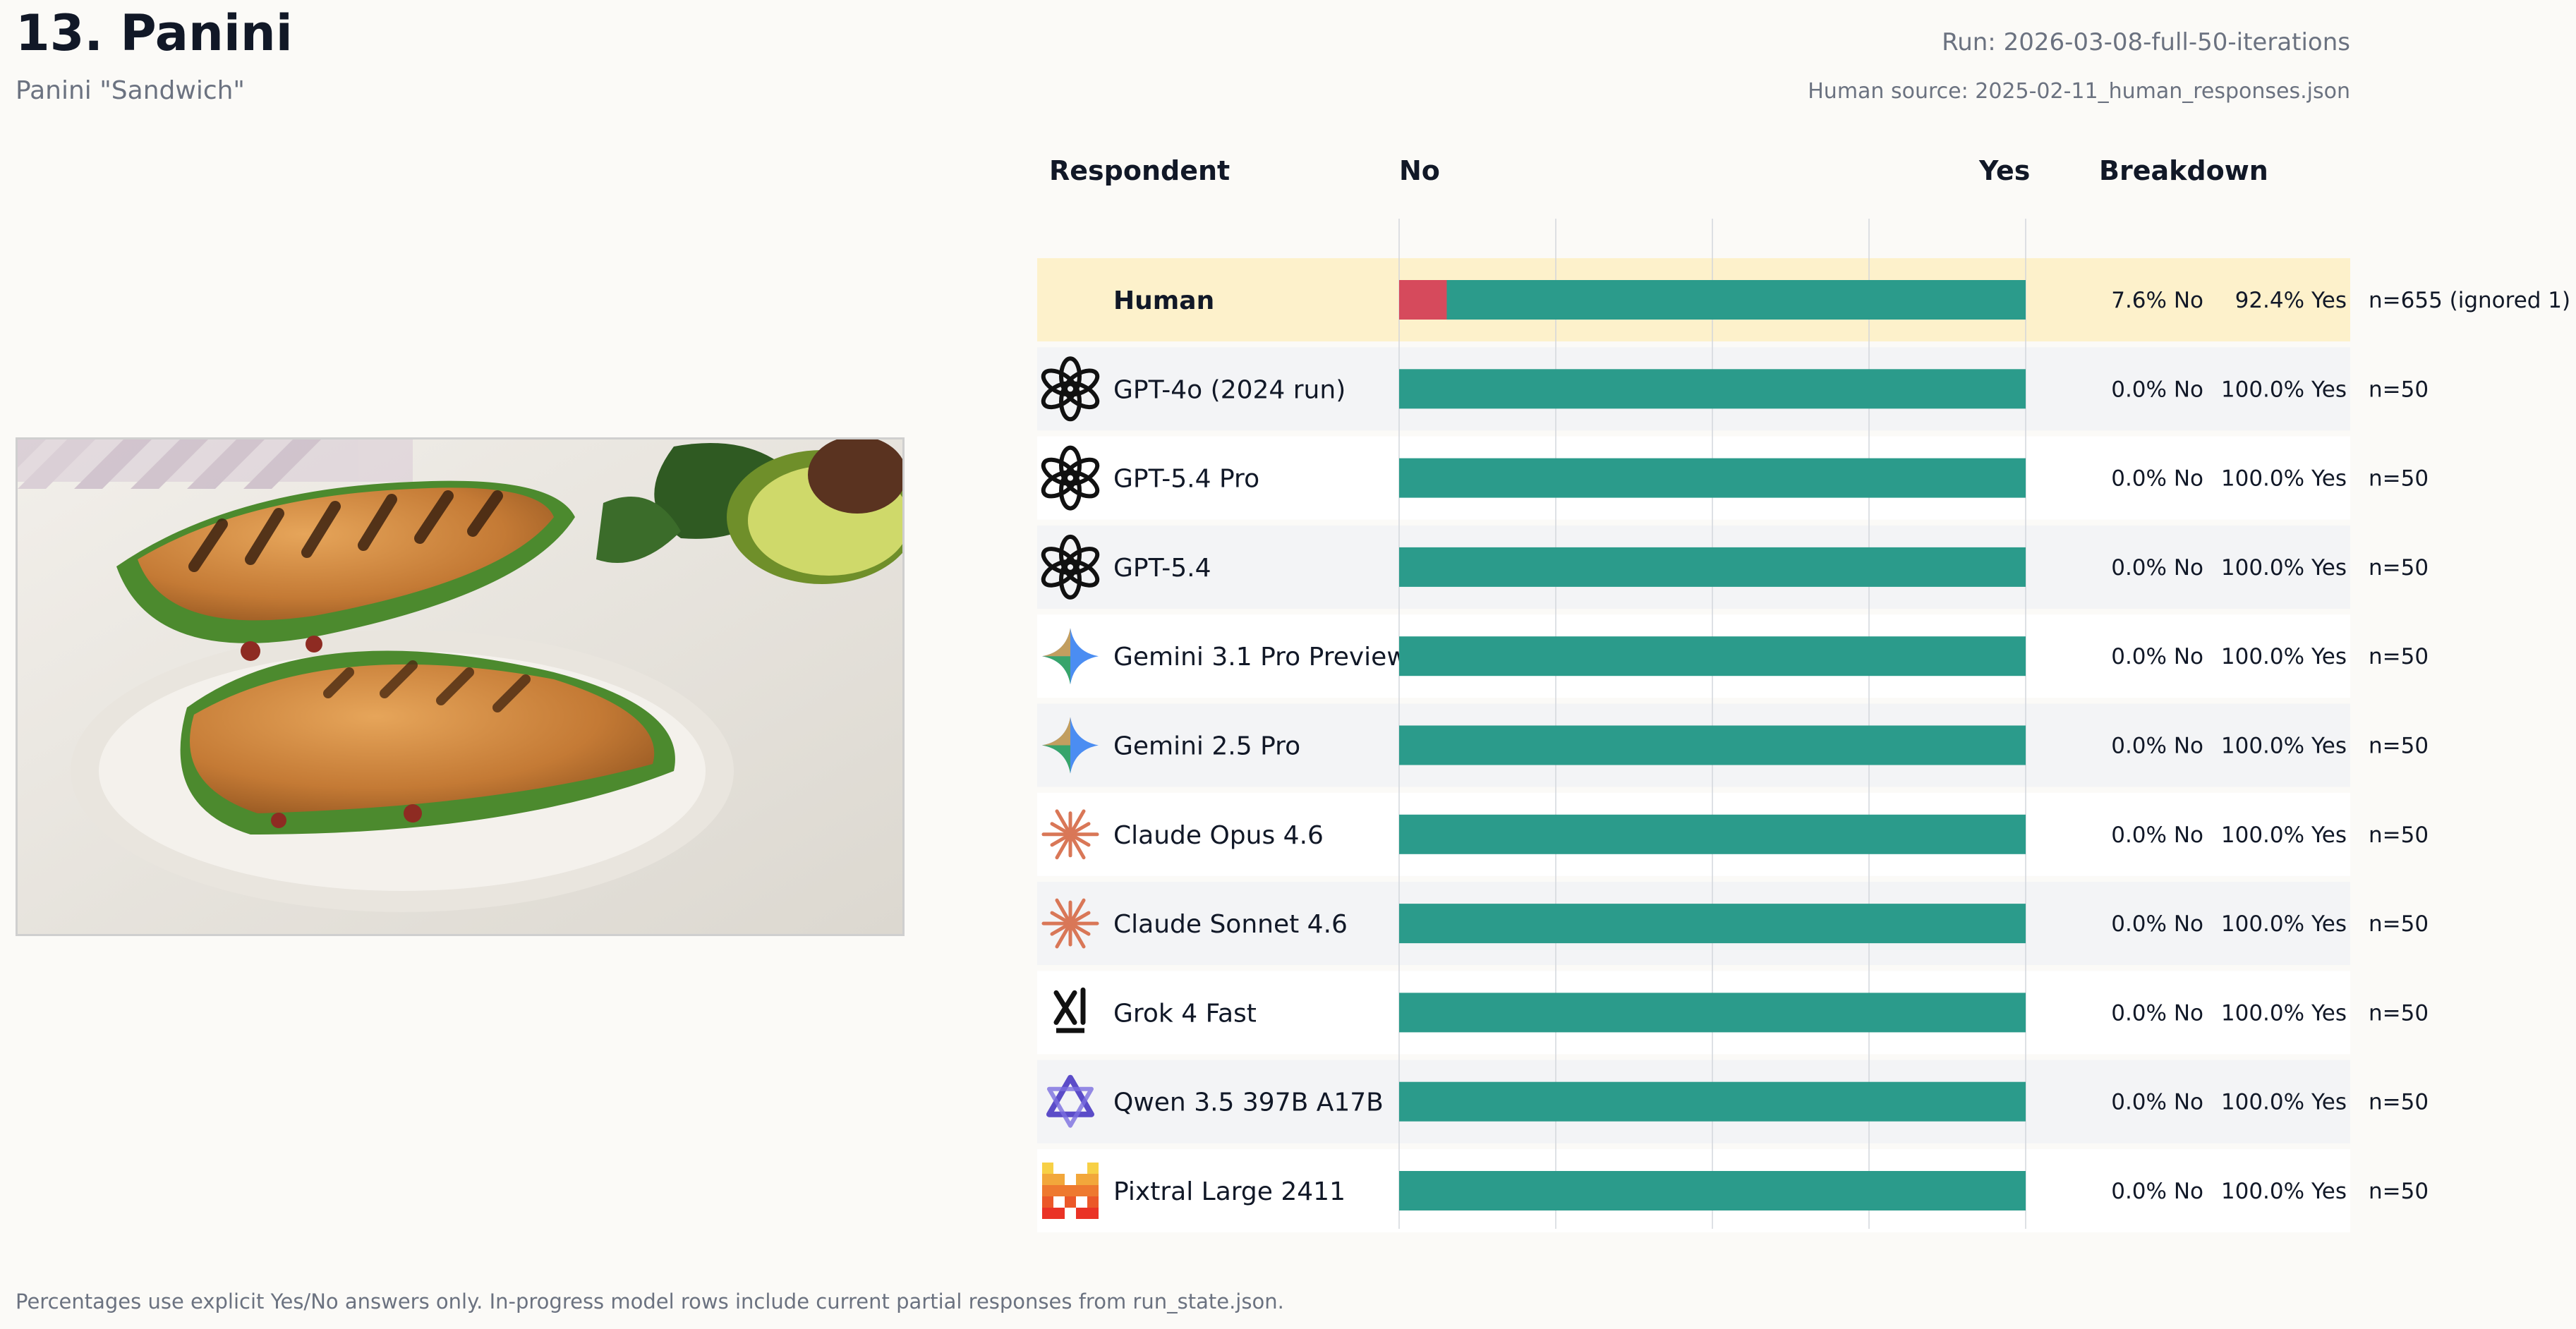 The image size is (2576, 1329). What do you see at coordinates (2184, 170) in the screenshot?
I see `breakdown-header: Breakdown` at bounding box center [2184, 170].